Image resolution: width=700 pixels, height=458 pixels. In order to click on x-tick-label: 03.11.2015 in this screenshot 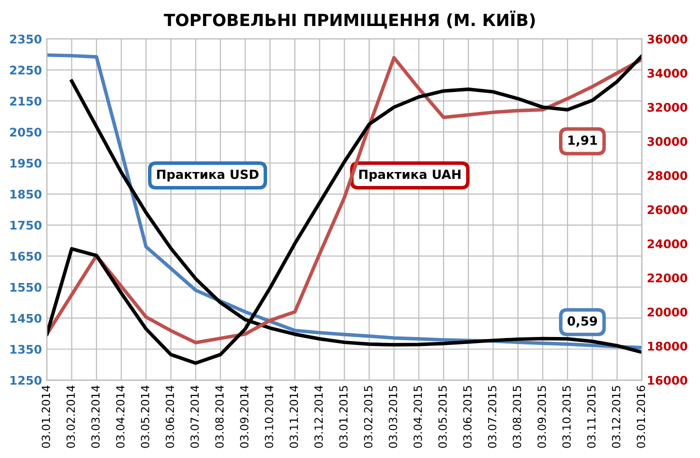, I will do `click(591, 417)`.